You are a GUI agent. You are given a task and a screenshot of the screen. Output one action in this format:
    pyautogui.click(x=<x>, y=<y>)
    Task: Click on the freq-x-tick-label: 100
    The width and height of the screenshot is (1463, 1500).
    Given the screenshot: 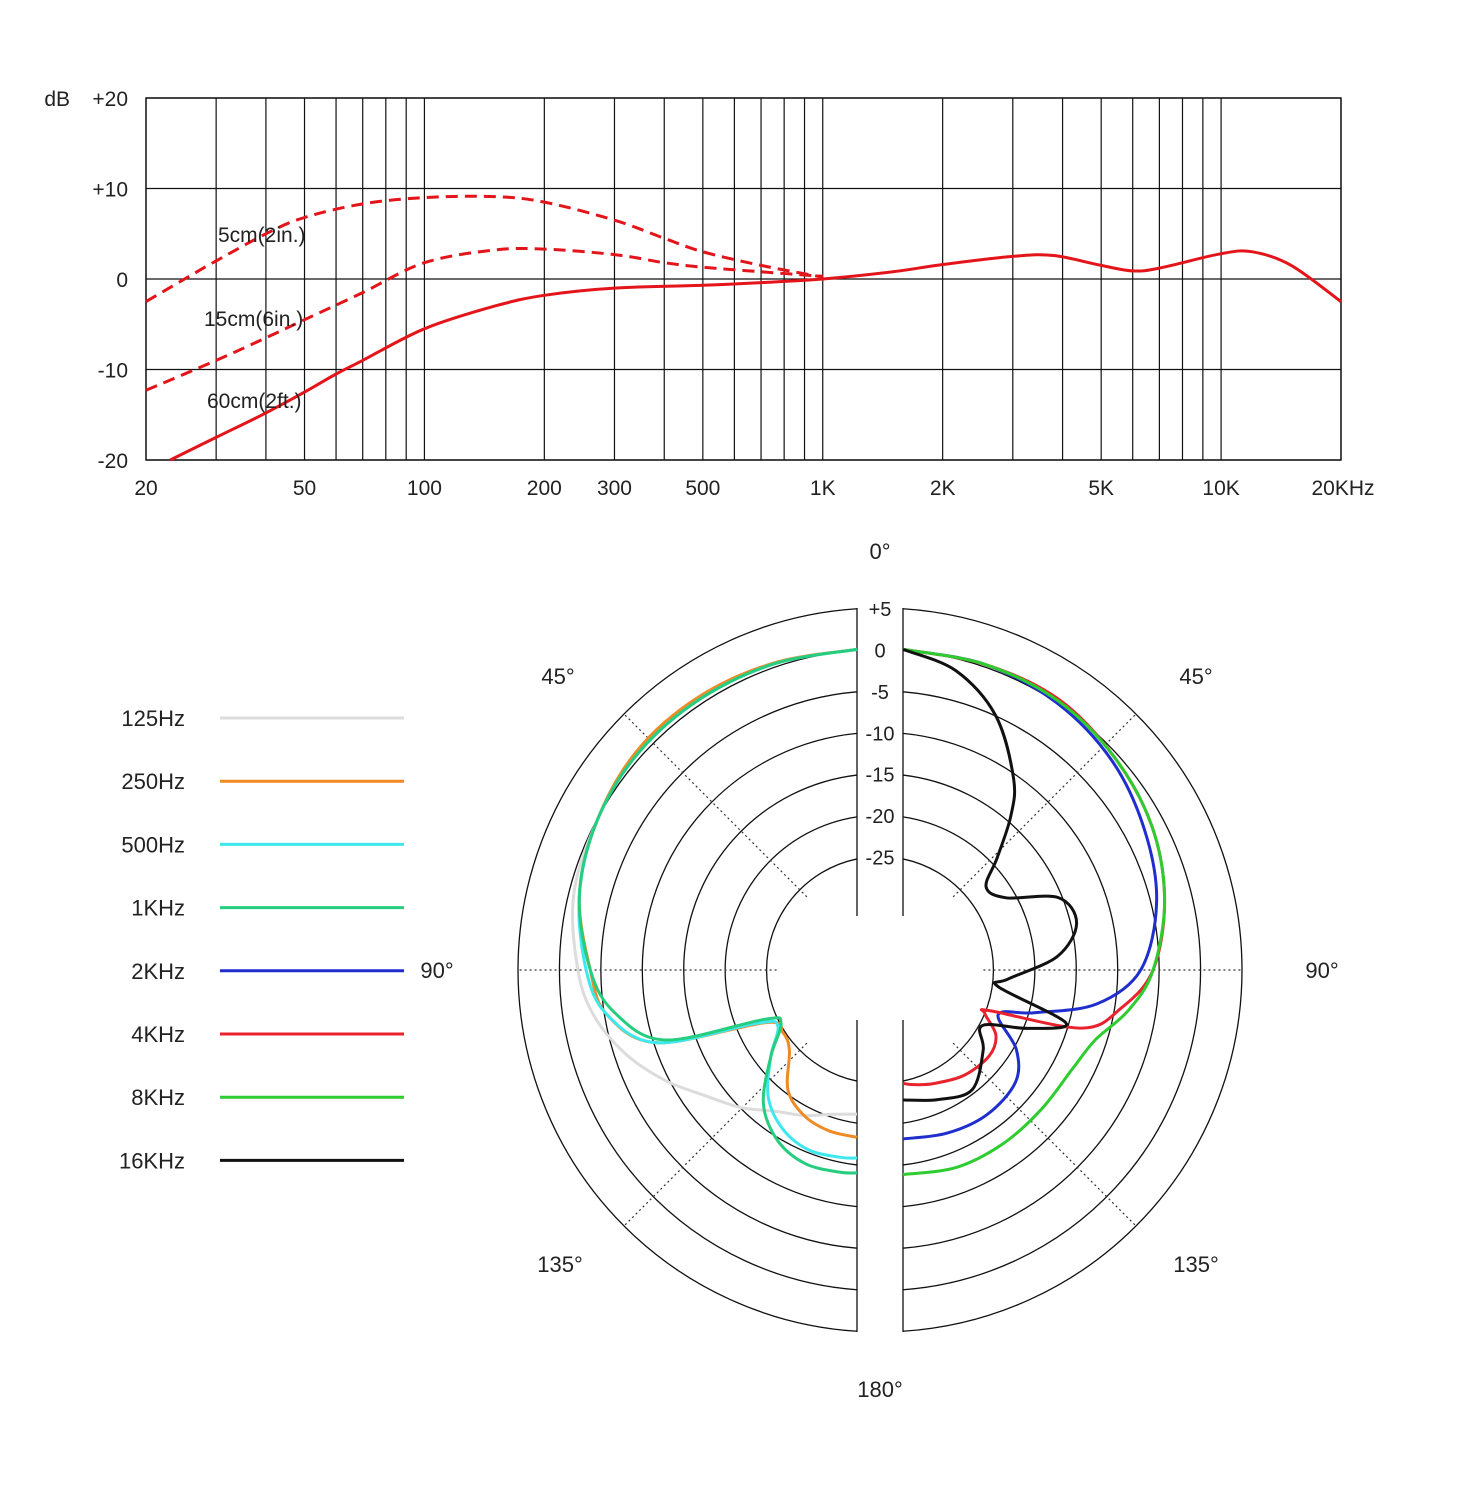 What is the action you would take?
    pyautogui.click(x=424, y=488)
    